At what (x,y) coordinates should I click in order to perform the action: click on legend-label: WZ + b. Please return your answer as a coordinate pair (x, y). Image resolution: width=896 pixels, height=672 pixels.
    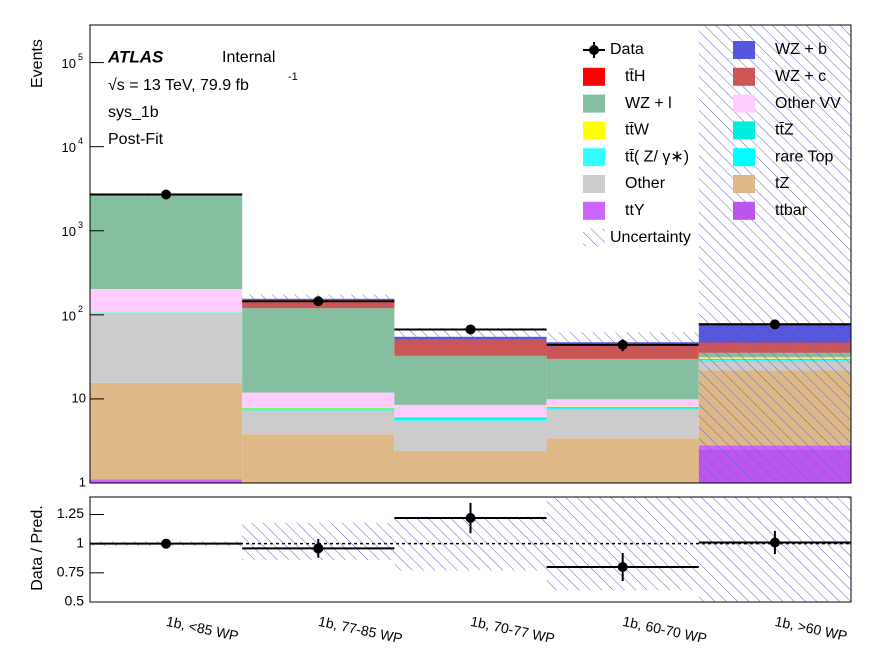
    Looking at the image, I should click on (801, 49).